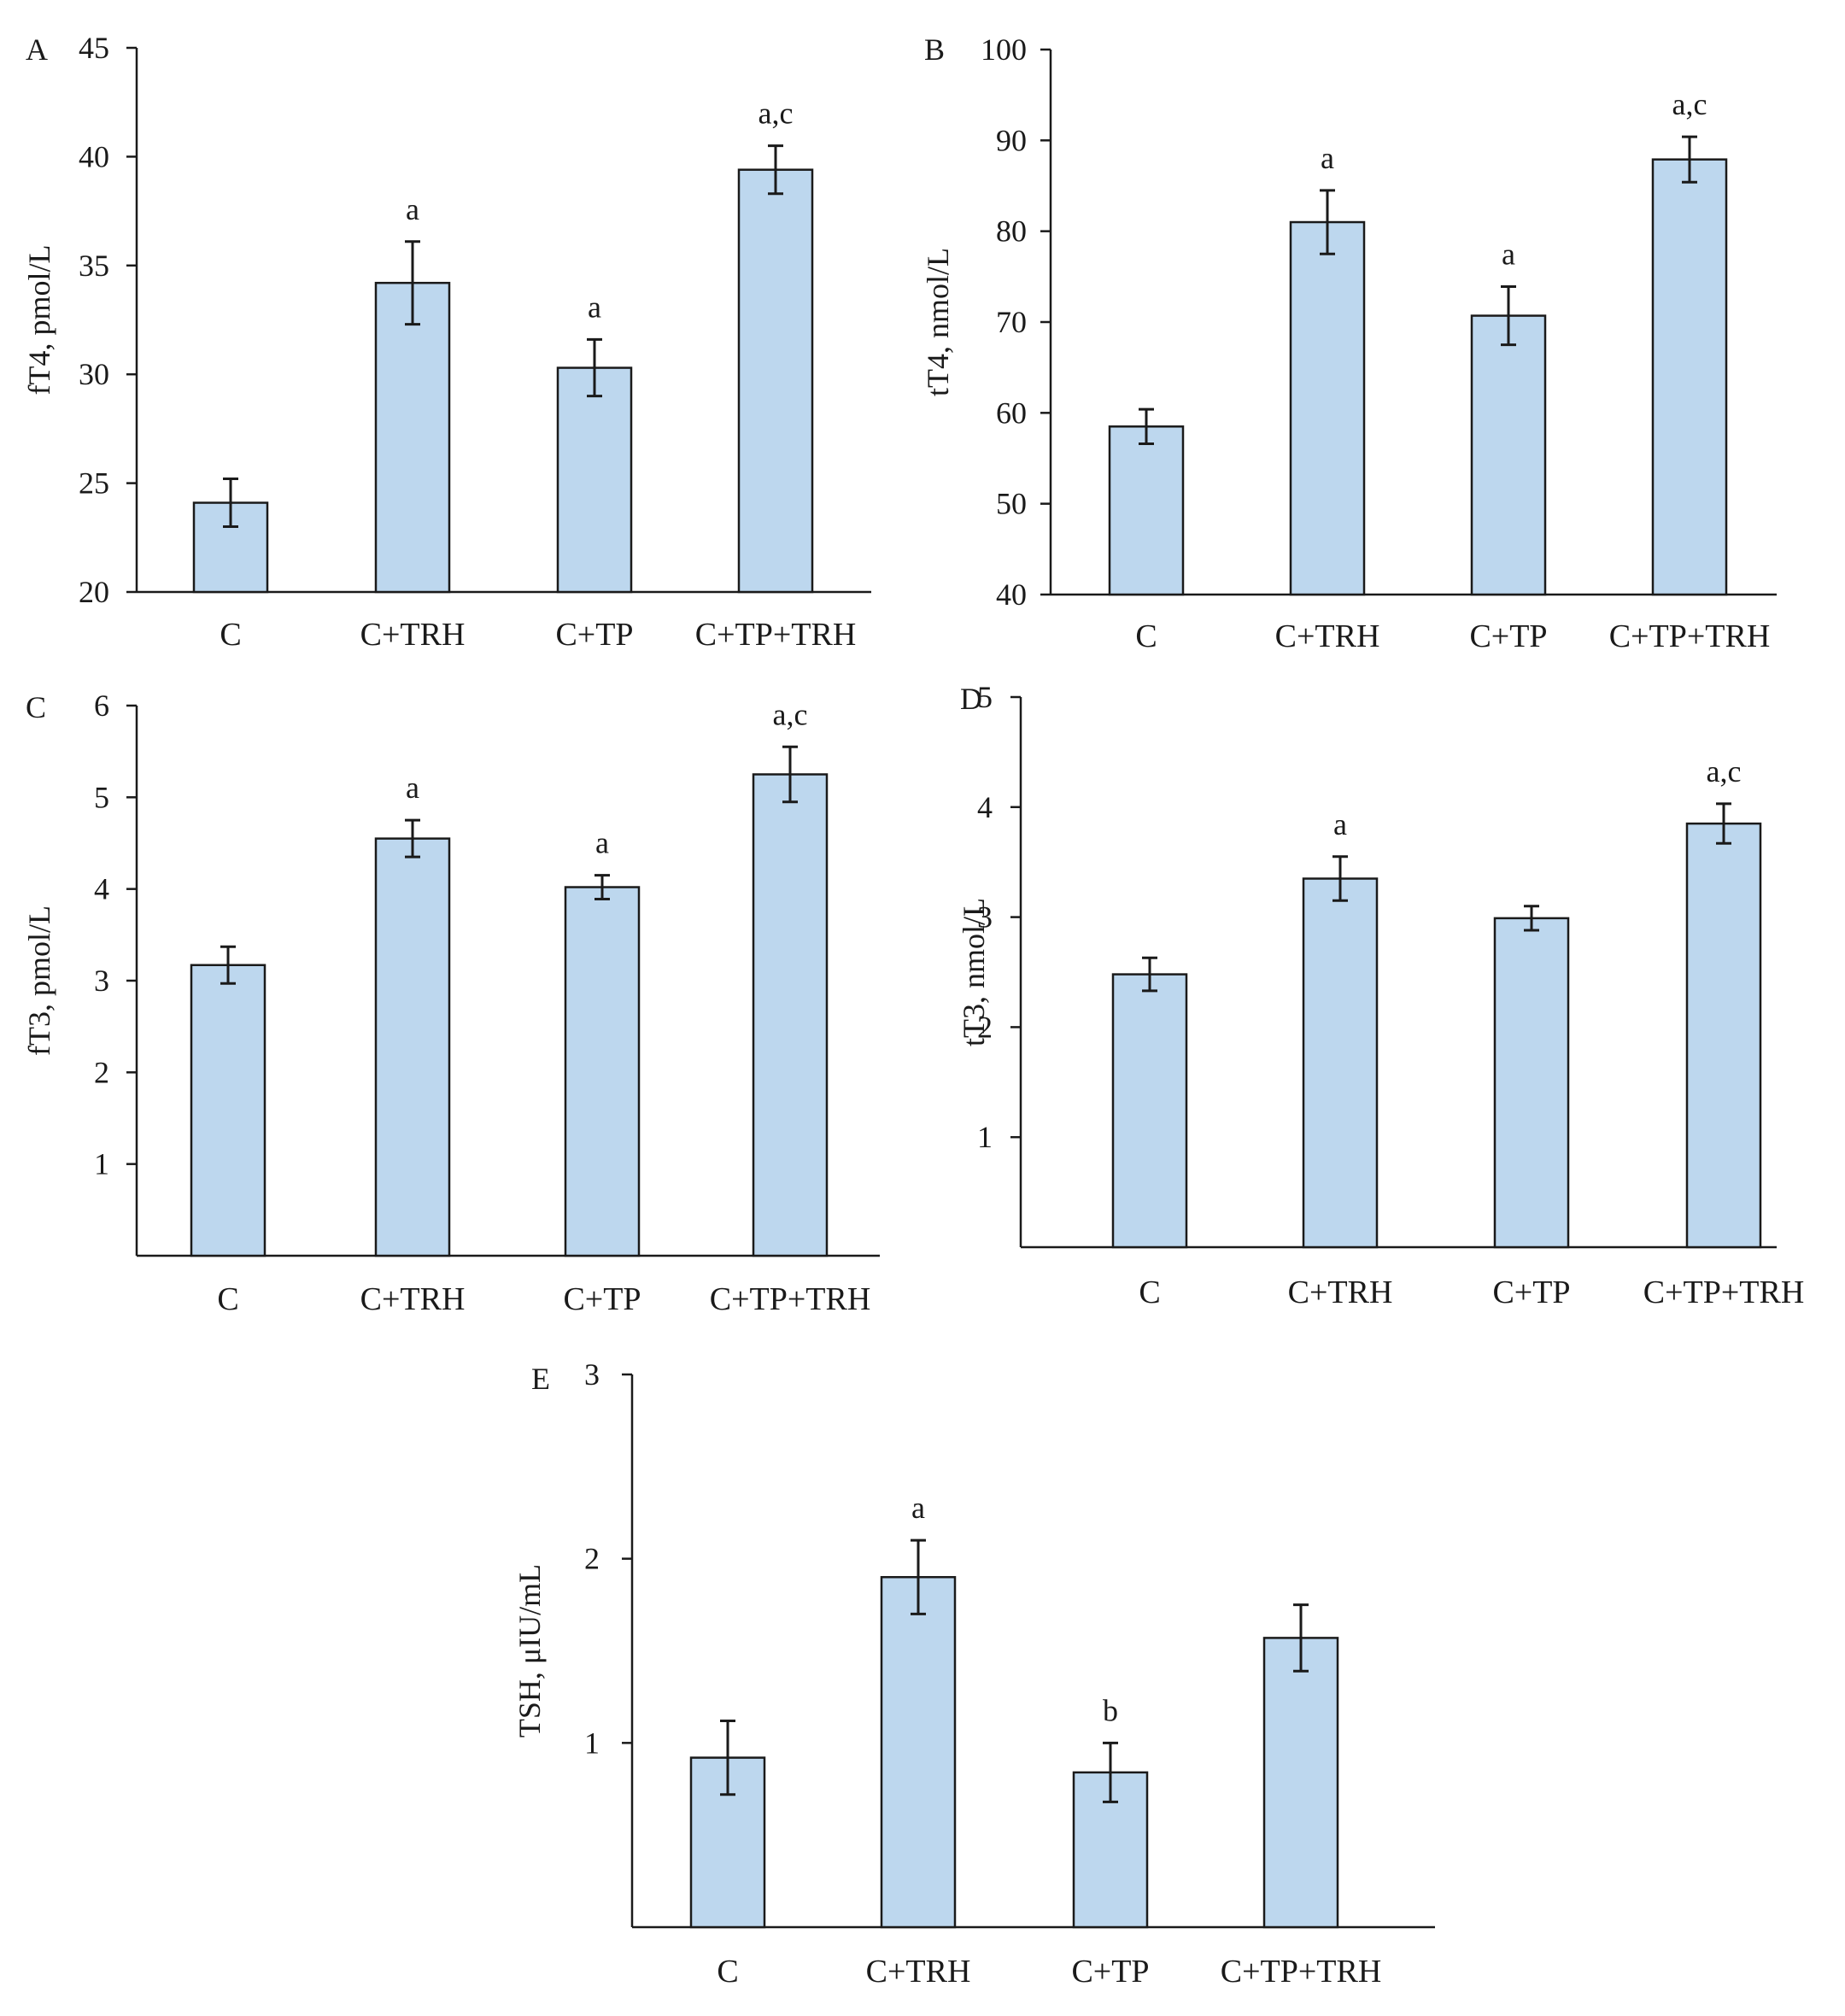  What do you see at coordinates (94, 592) in the screenshot?
I see `y-tick-label: 20` at bounding box center [94, 592].